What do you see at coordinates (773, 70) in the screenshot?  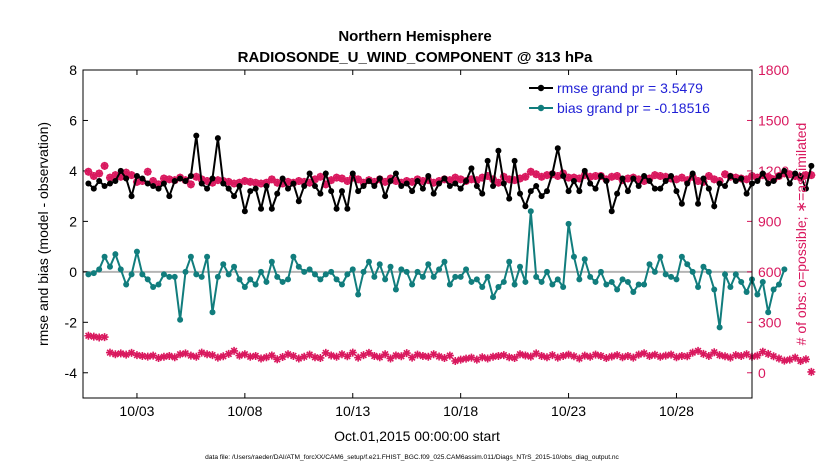 I see `y2-tick-label: 1800` at bounding box center [773, 70].